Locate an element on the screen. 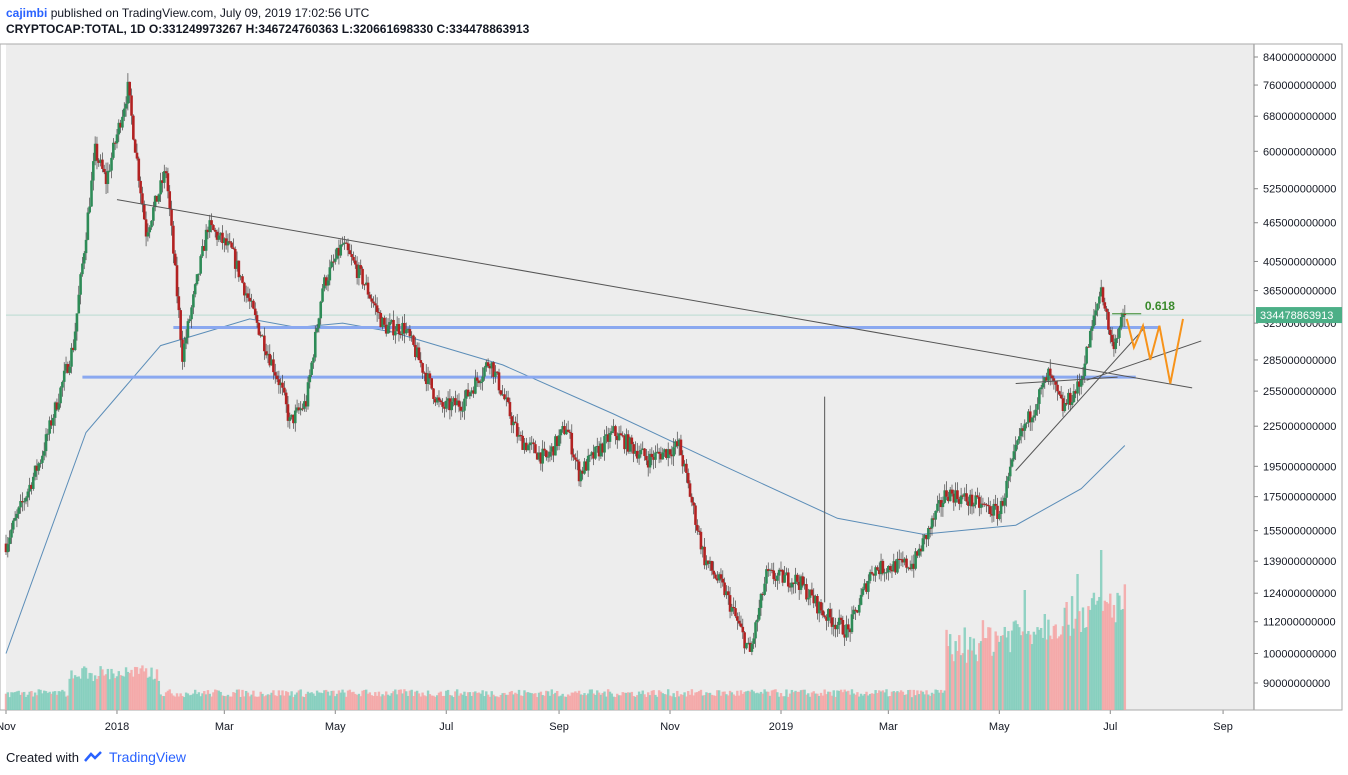 The image size is (1348, 775). tradingview-brand: TradingView is located at coordinates (147, 757).